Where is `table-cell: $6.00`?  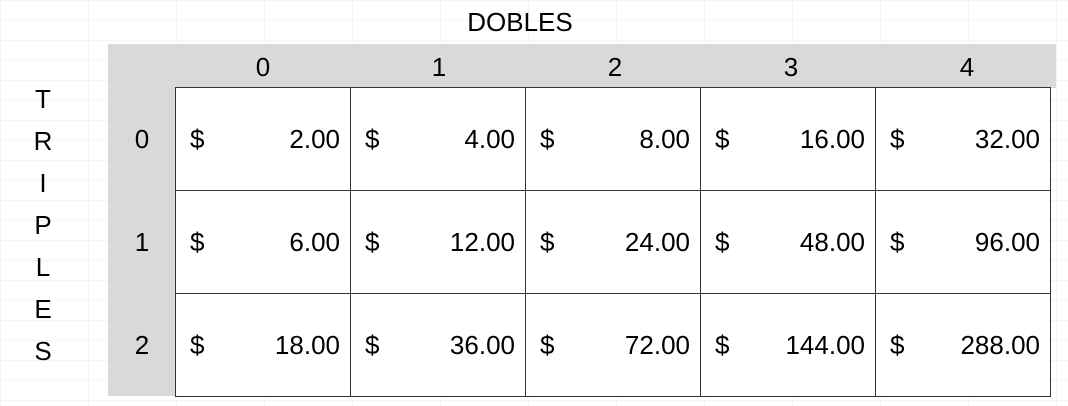 table-cell: $6.00 is located at coordinates (263, 242).